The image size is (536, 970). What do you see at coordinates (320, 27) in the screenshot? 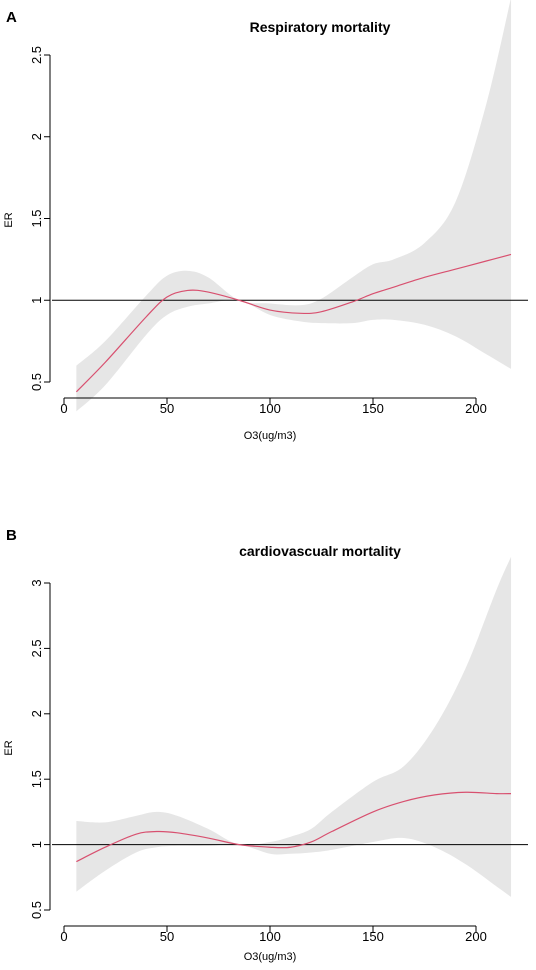
I see `chart-title: Respiratory mortality` at bounding box center [320, 27].